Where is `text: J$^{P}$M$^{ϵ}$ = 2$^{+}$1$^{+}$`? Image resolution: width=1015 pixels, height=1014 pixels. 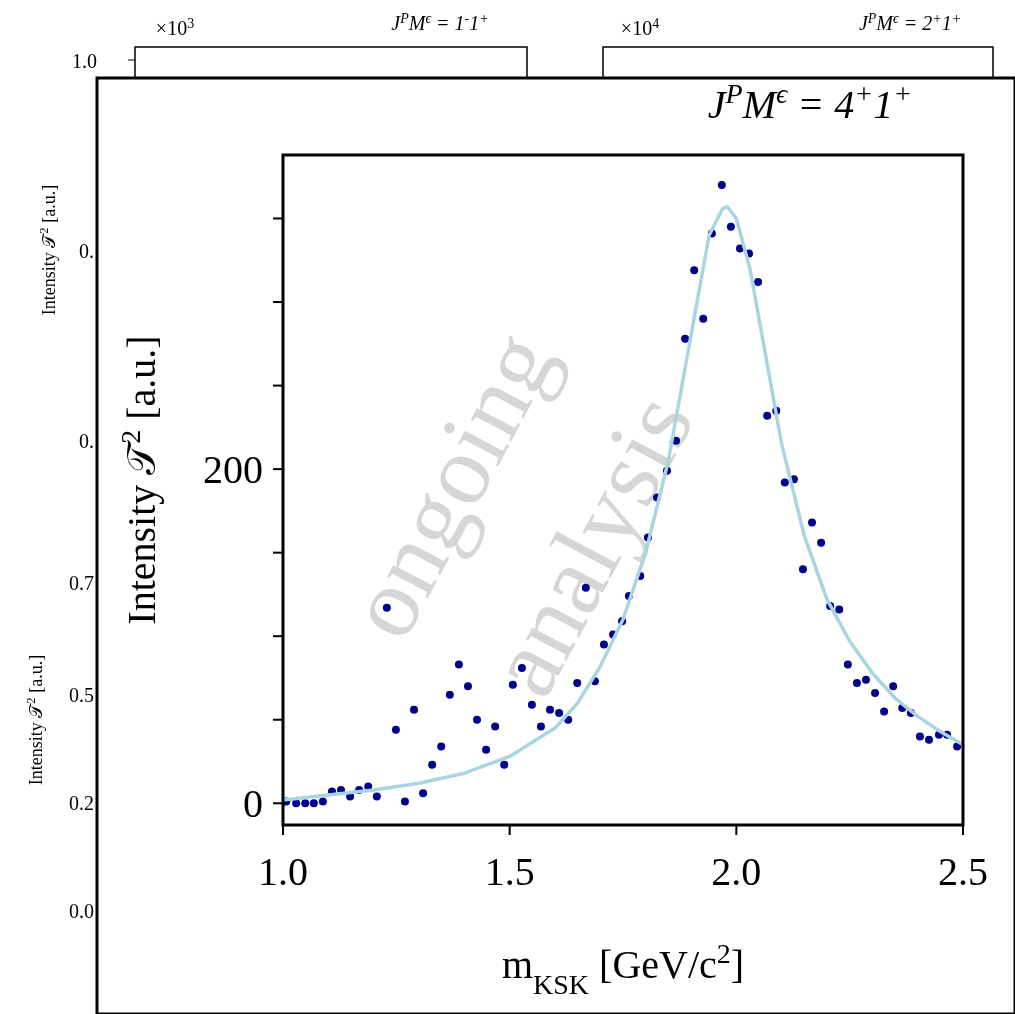 text: J$^{P}$M$^{ϵ}$ = 2$^{+}$1$^{+}$ is located at coordinates (910, 22).